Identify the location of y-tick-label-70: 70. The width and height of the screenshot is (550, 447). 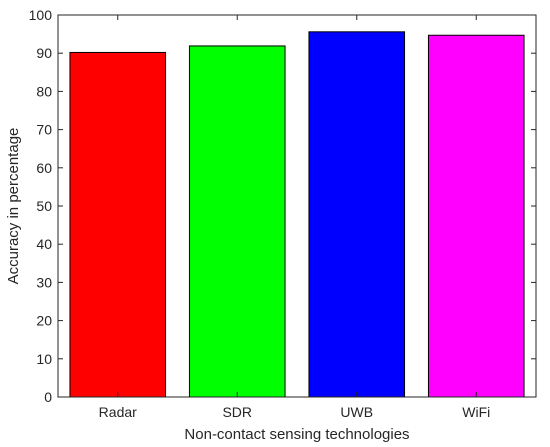
(44, 130).